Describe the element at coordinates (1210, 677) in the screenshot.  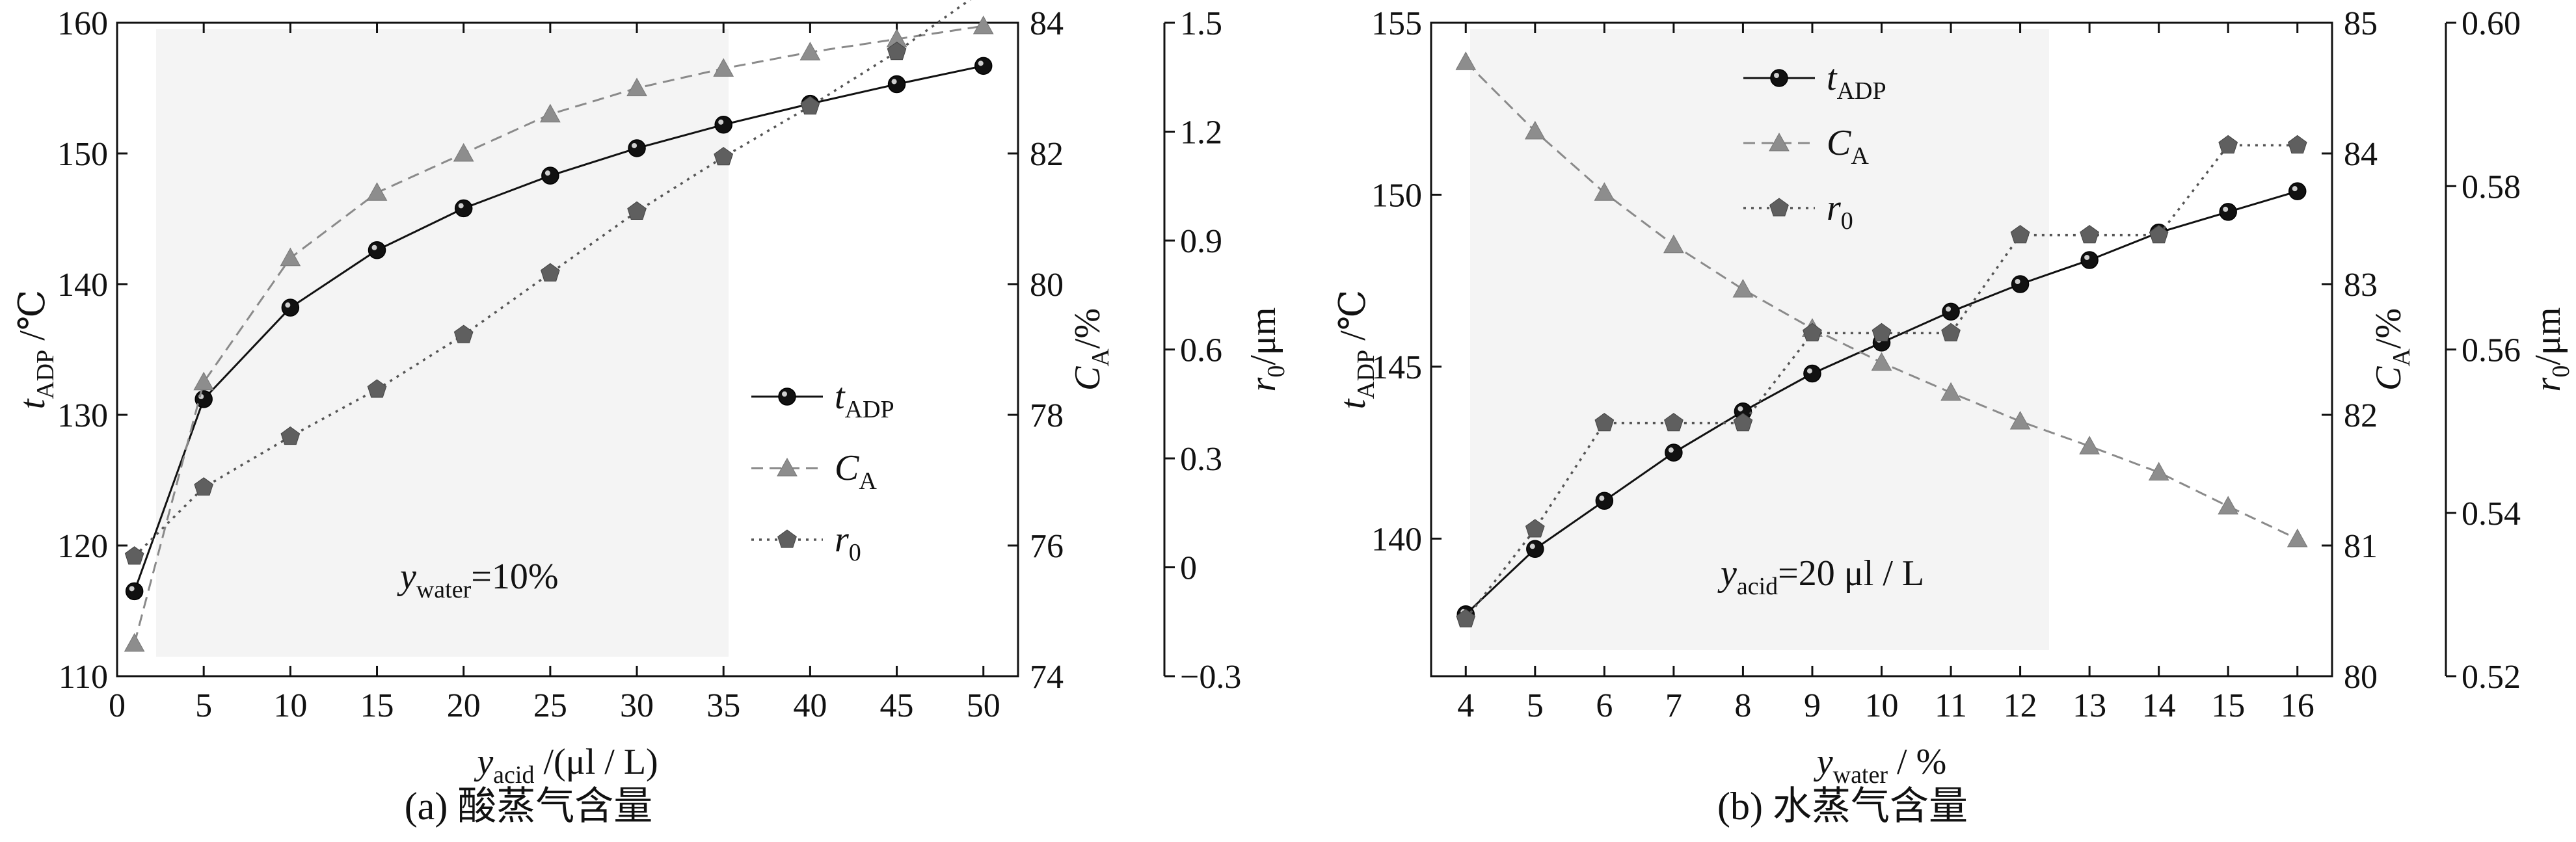
I see `y-right2-tick-label: −0.3` at that location.